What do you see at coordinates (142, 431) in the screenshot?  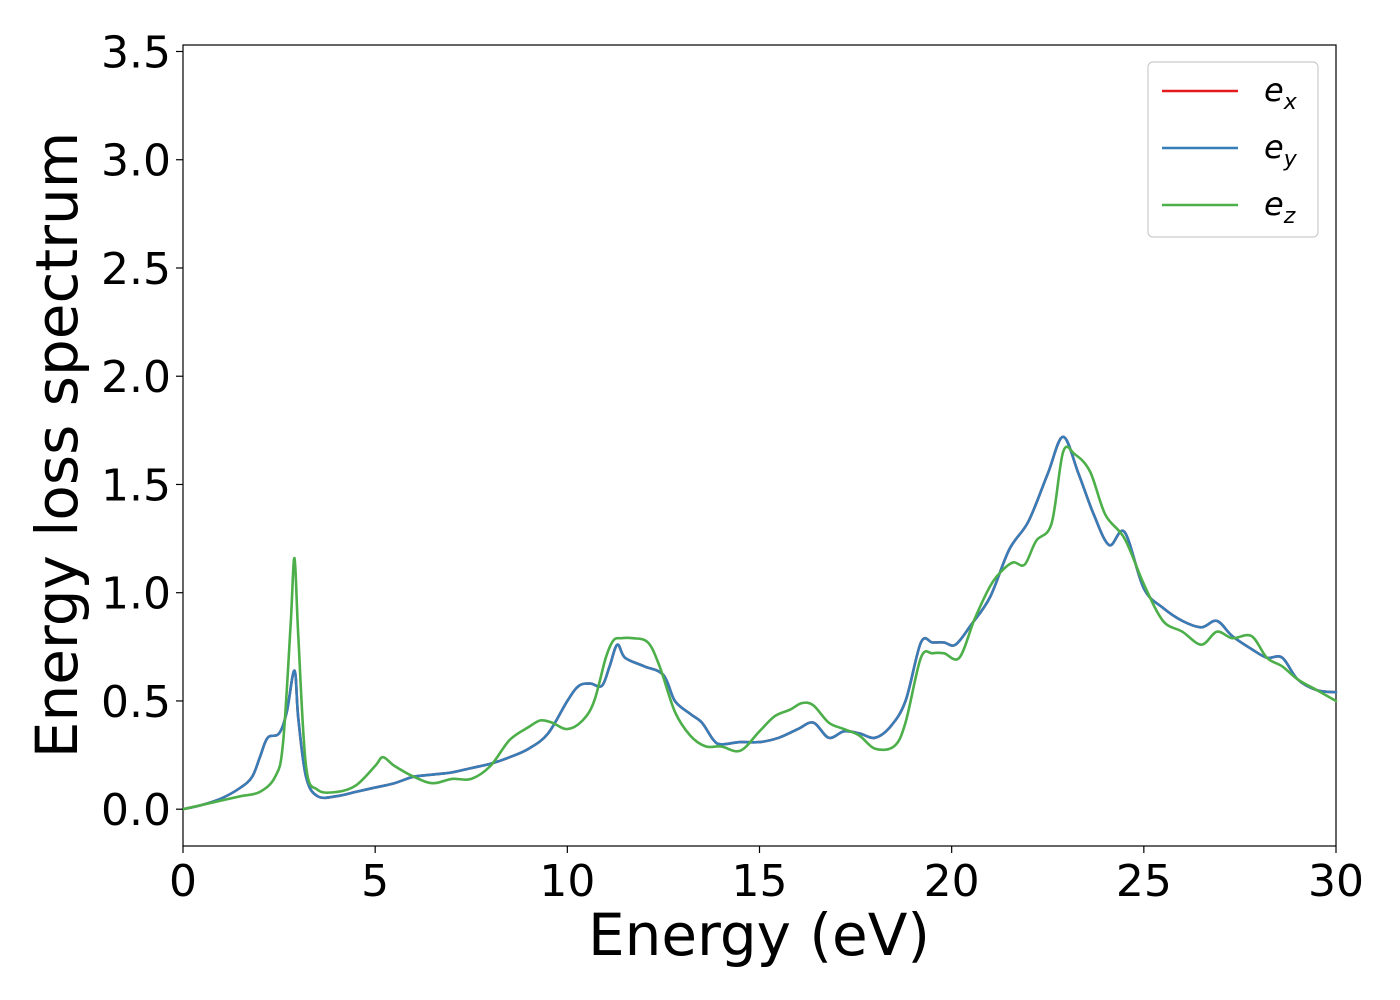 I see `y-axis-ticks: 0.0 0.5 1.0 1.5 2.0 2.5 3.0 3.5` at bounding box center [142, 431].